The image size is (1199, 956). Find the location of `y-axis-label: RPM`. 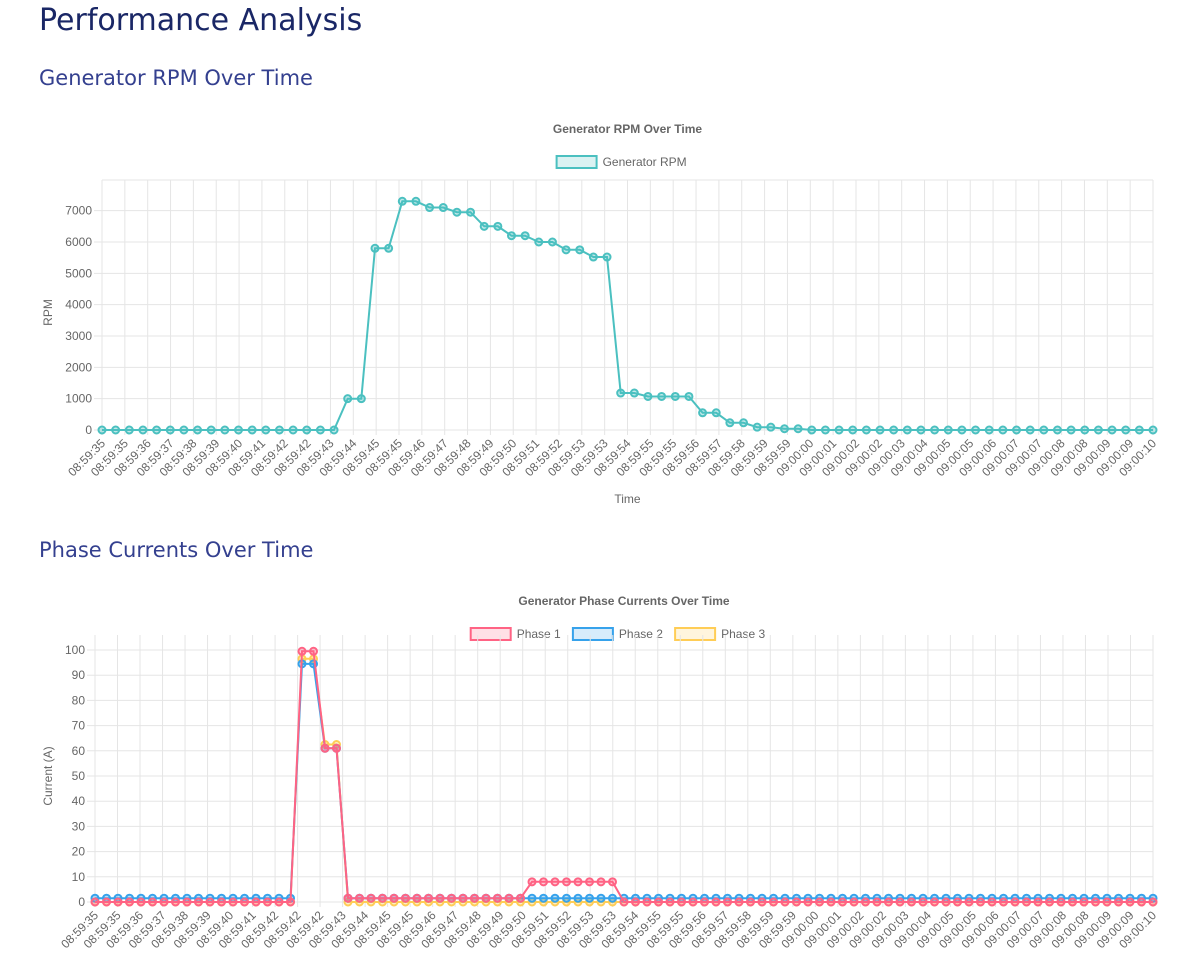

y-axis-label: RPM is located at coordinates (48, 312).